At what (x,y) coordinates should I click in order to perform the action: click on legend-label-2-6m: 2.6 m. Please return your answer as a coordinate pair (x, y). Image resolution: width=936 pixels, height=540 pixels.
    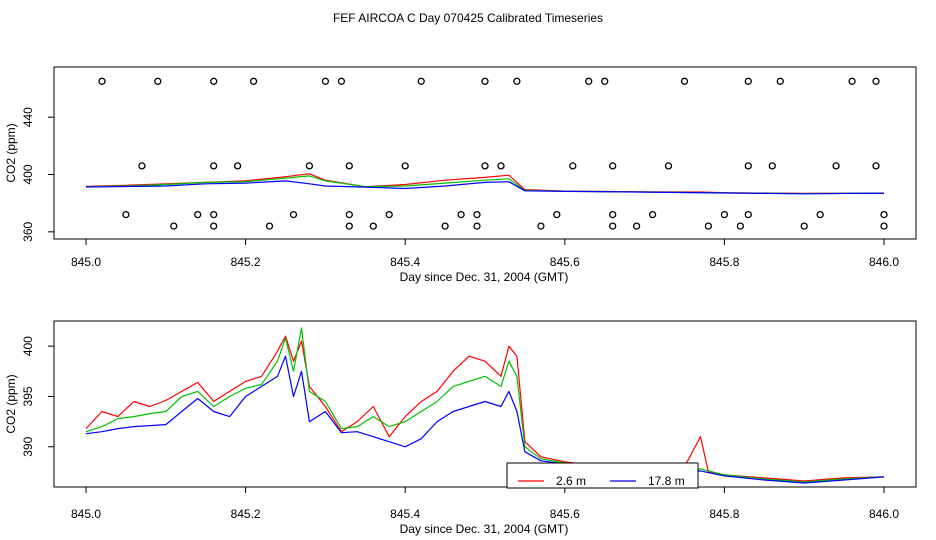
    Looking at the image, I should click on (571, 481).